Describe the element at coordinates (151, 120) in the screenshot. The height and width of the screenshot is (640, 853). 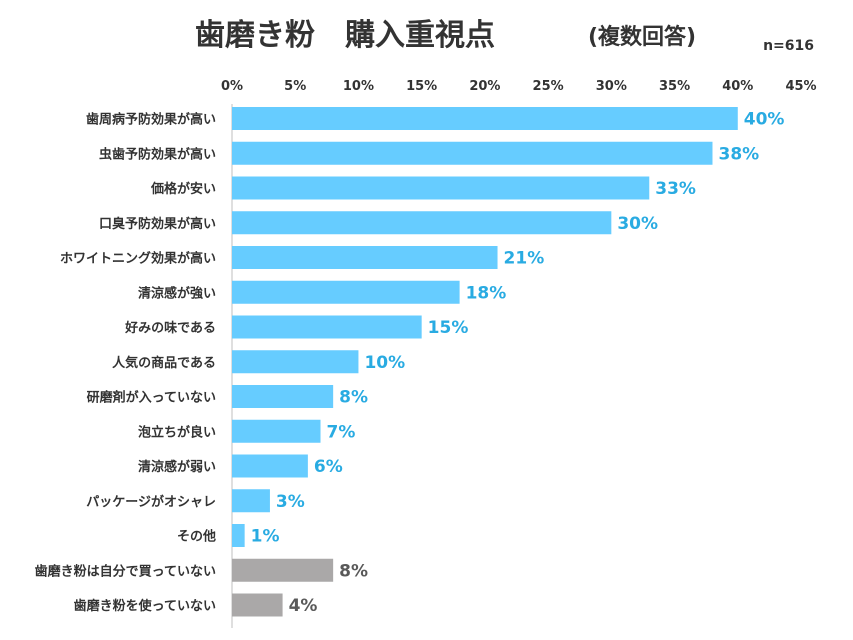
I see `category-label: 歯周病予防効果が高い` at that location.